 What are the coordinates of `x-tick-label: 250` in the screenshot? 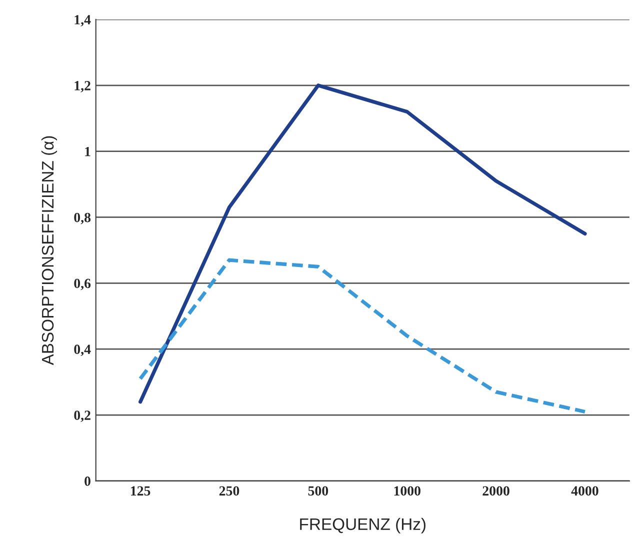 It's located at (229, 491).